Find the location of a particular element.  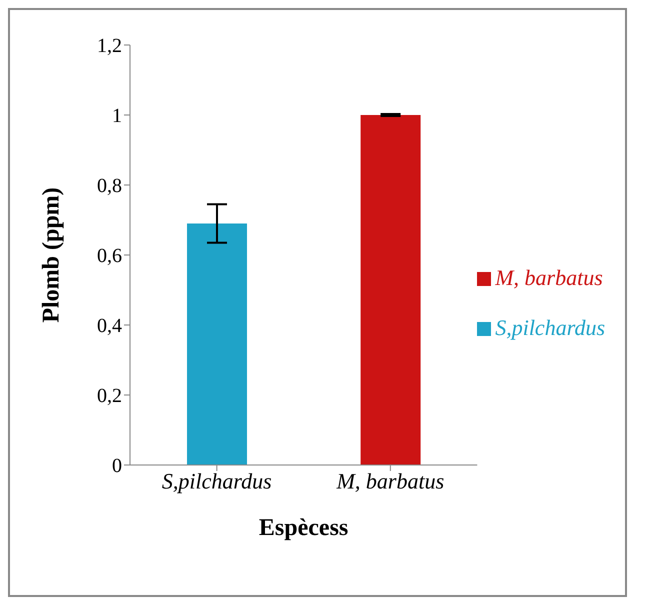

x-axis-title: Espècess is located at coordinates (303, 528).